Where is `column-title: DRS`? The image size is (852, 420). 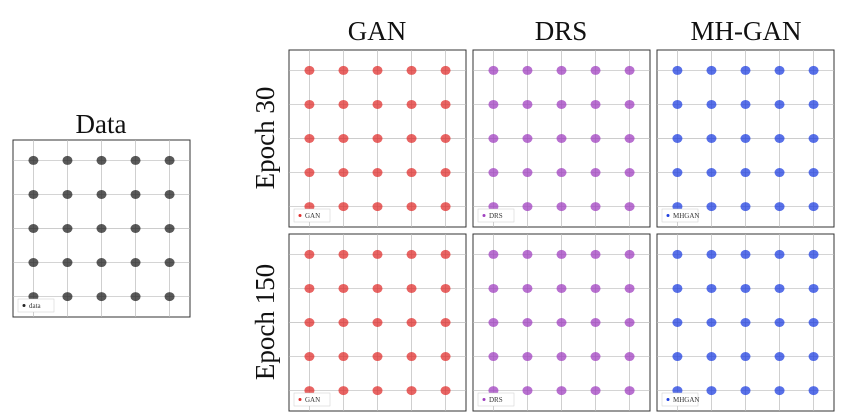 column-title: DRS is located at coordinates (561, 31).